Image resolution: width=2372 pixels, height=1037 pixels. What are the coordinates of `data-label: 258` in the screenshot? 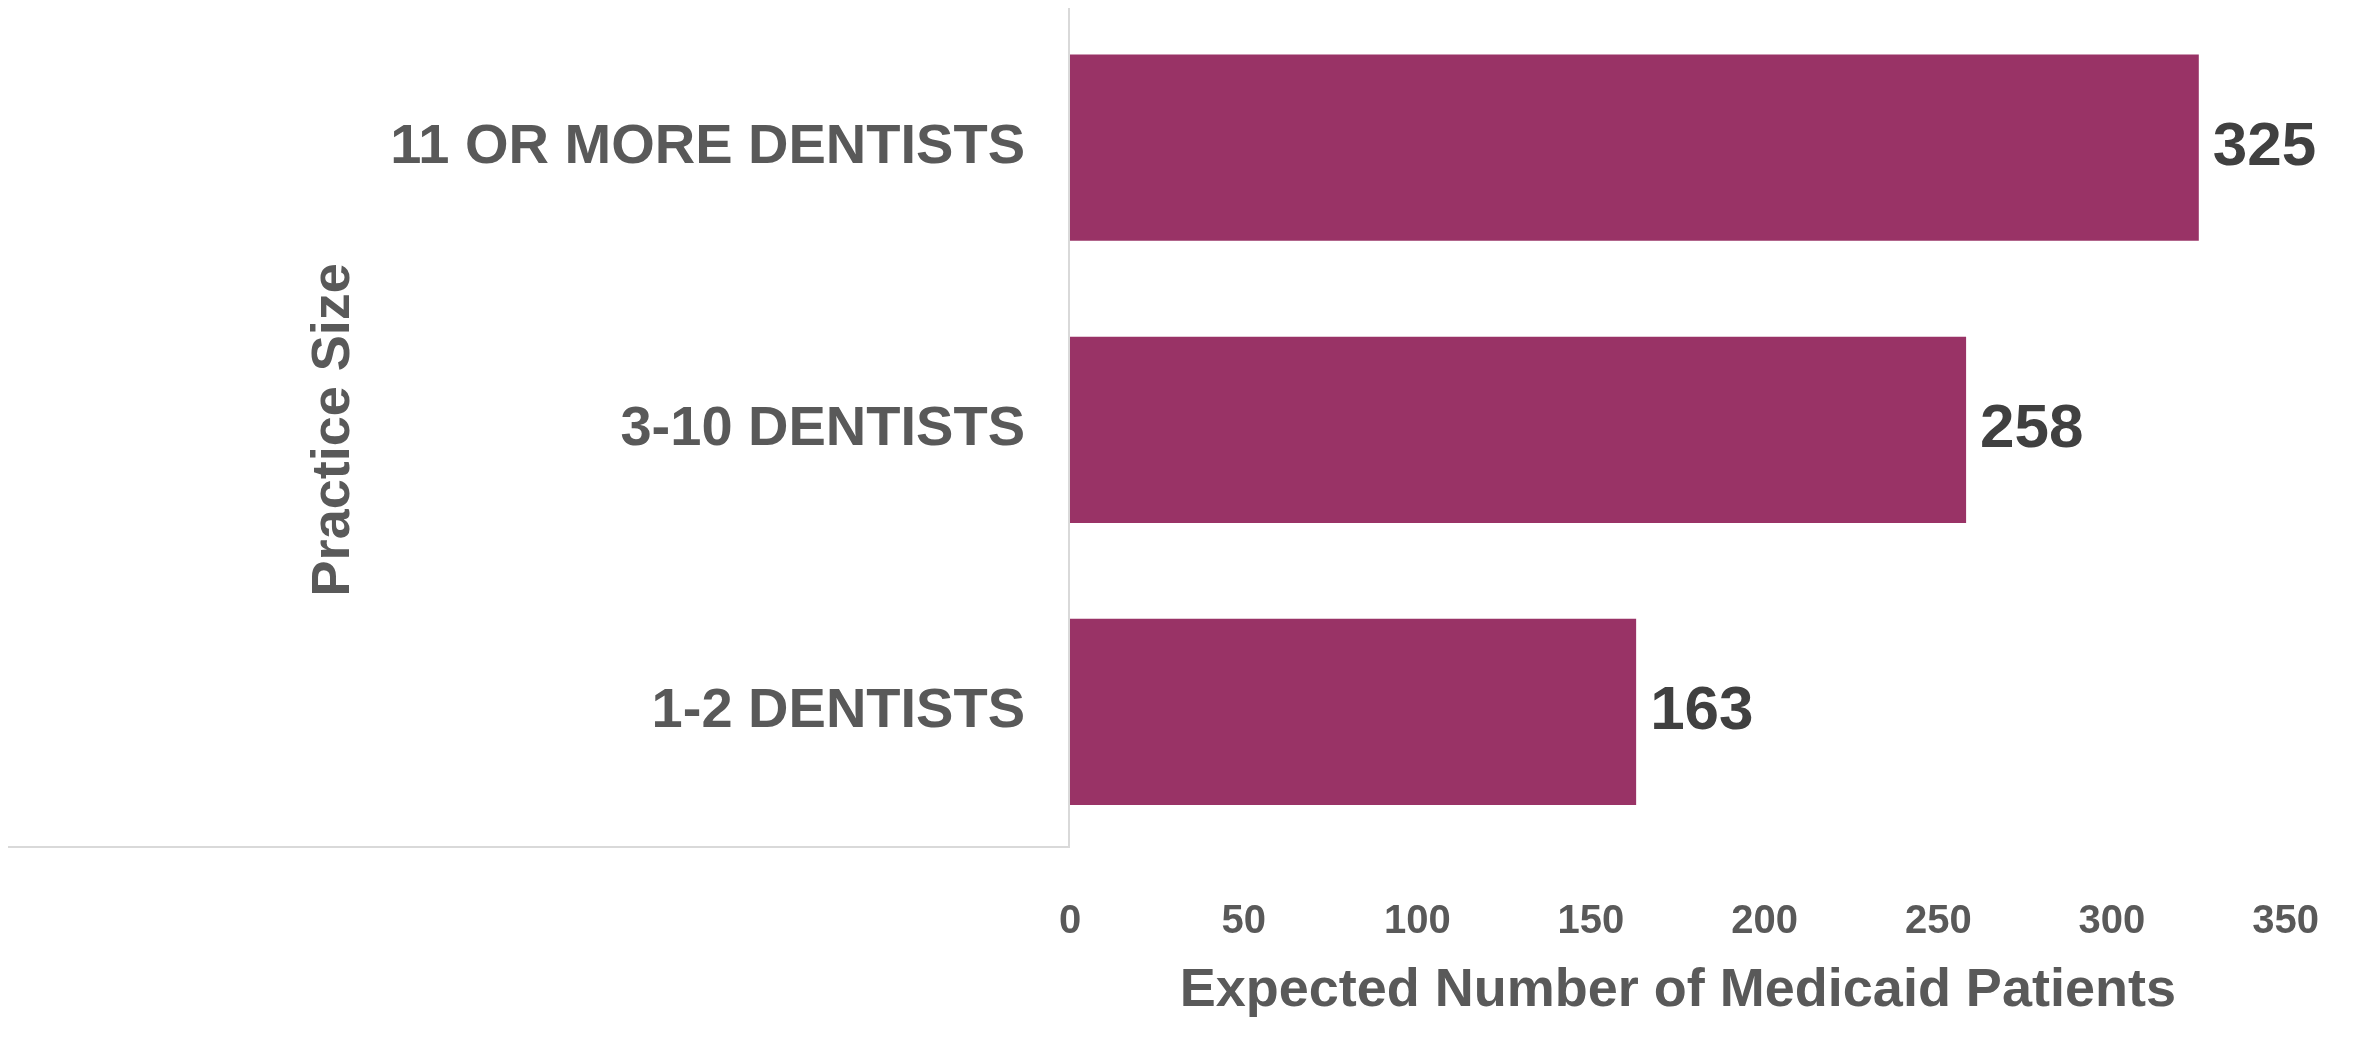 It's located at (2032, 425).